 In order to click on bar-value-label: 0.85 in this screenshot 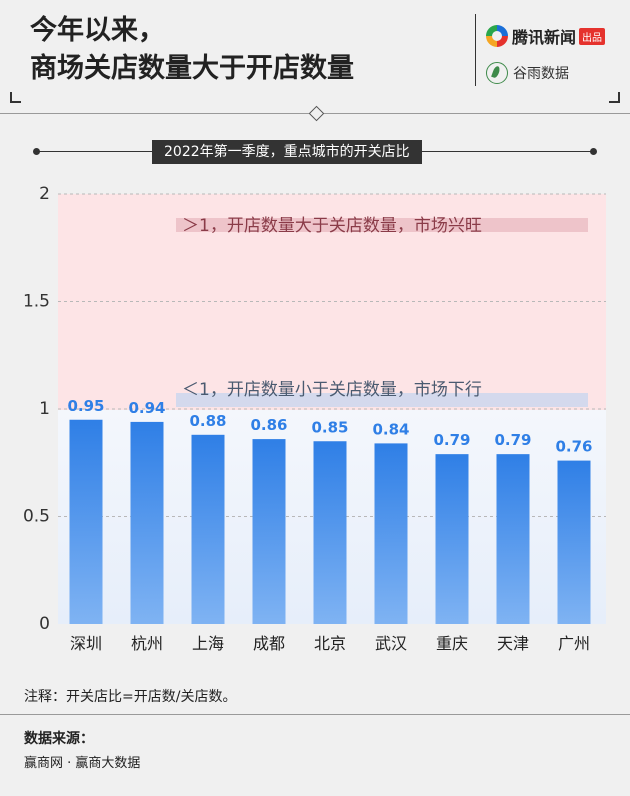, I will do `click(329, 427)`.